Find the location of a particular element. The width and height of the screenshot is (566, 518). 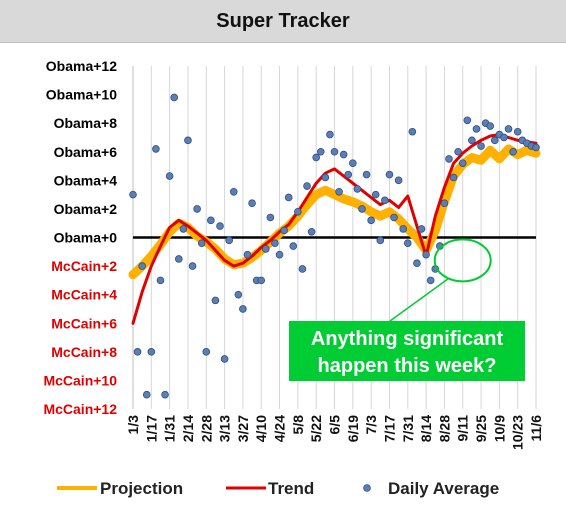

legend-daily-label: Daily Average is located at coordinates (443, 488).